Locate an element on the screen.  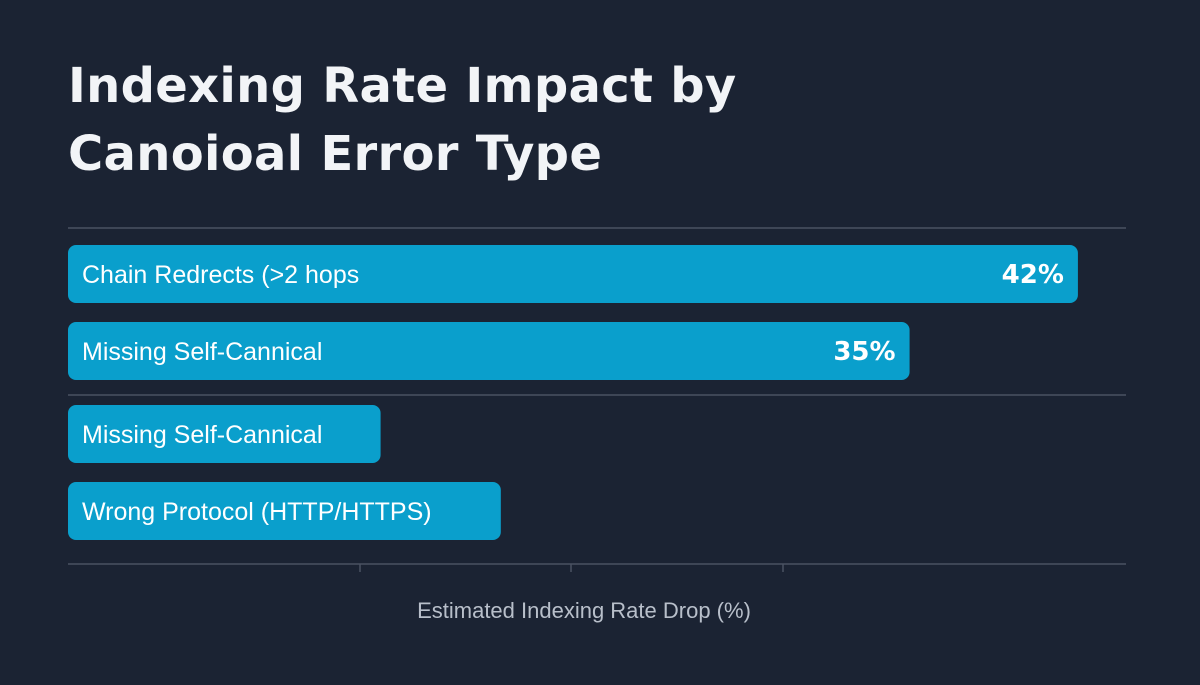
chart-title-line-2: Canoioal Error Type is located at coordinates (335, 154).